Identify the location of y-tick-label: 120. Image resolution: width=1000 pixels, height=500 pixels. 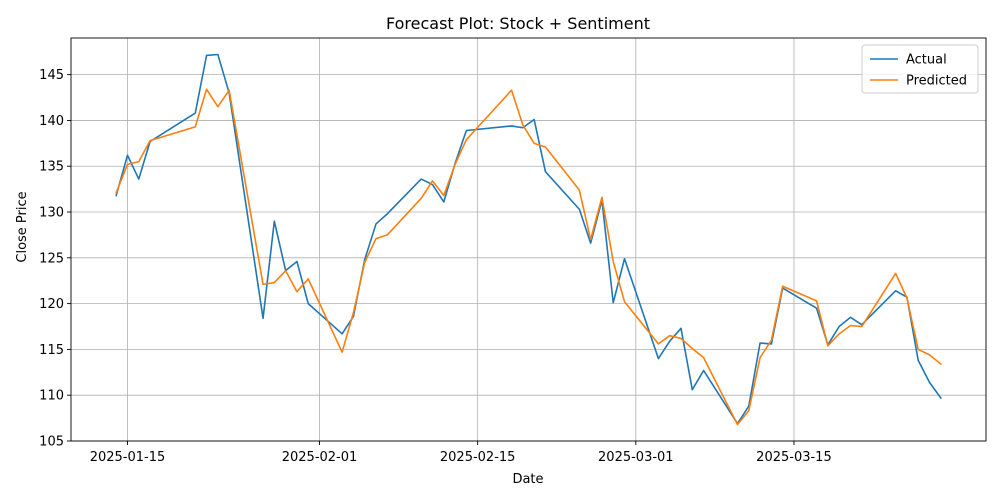
(51, 304).